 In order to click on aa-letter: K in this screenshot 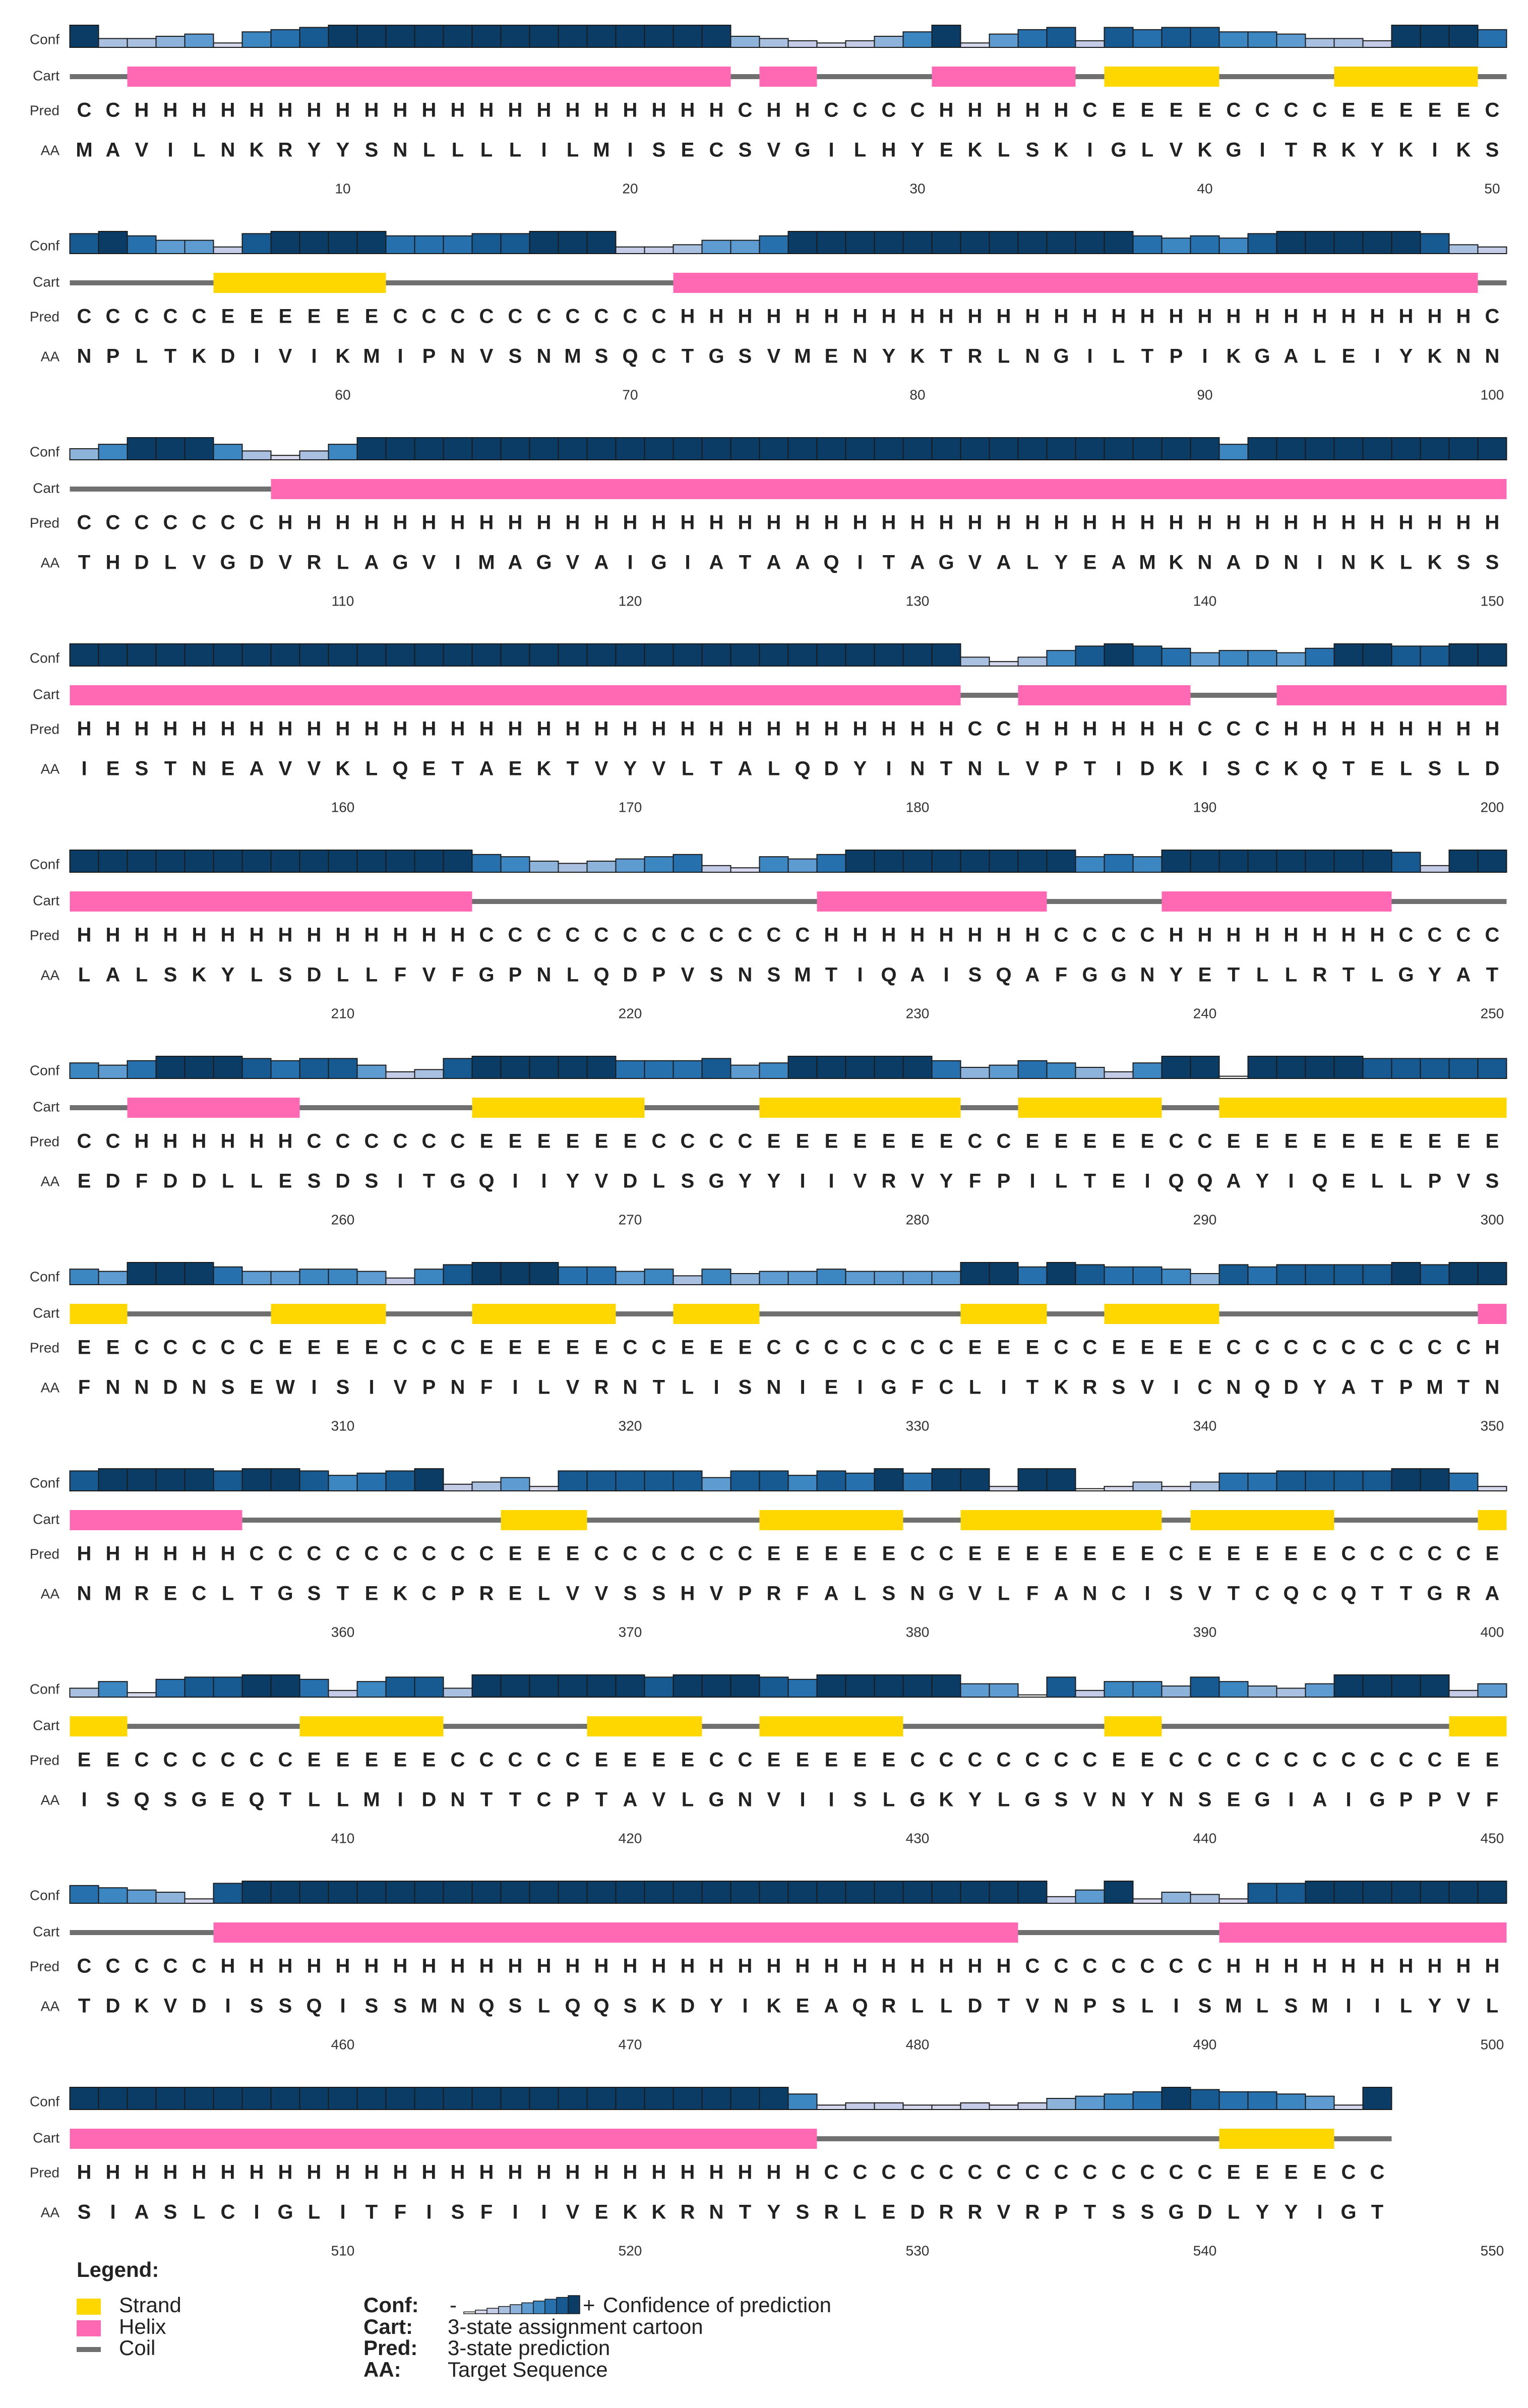, I will do `click(1406, 150)`.